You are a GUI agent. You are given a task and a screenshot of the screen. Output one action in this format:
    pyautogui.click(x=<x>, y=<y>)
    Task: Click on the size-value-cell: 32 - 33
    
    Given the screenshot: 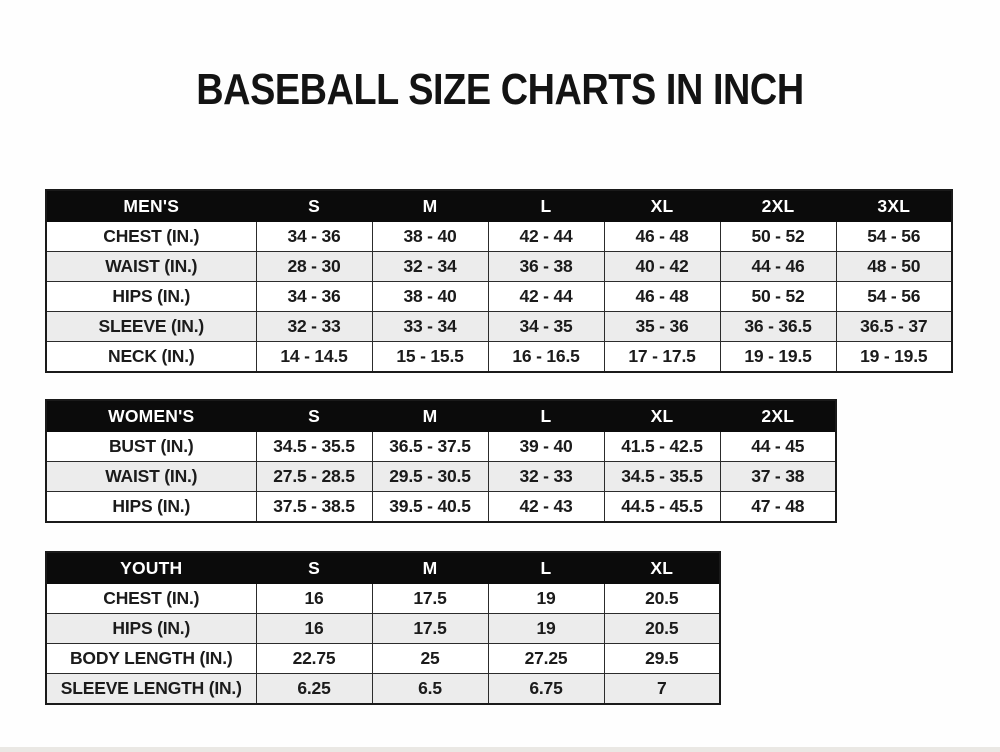 What is the action you would take?
    pyautogui.click(x=546, y=476)
    